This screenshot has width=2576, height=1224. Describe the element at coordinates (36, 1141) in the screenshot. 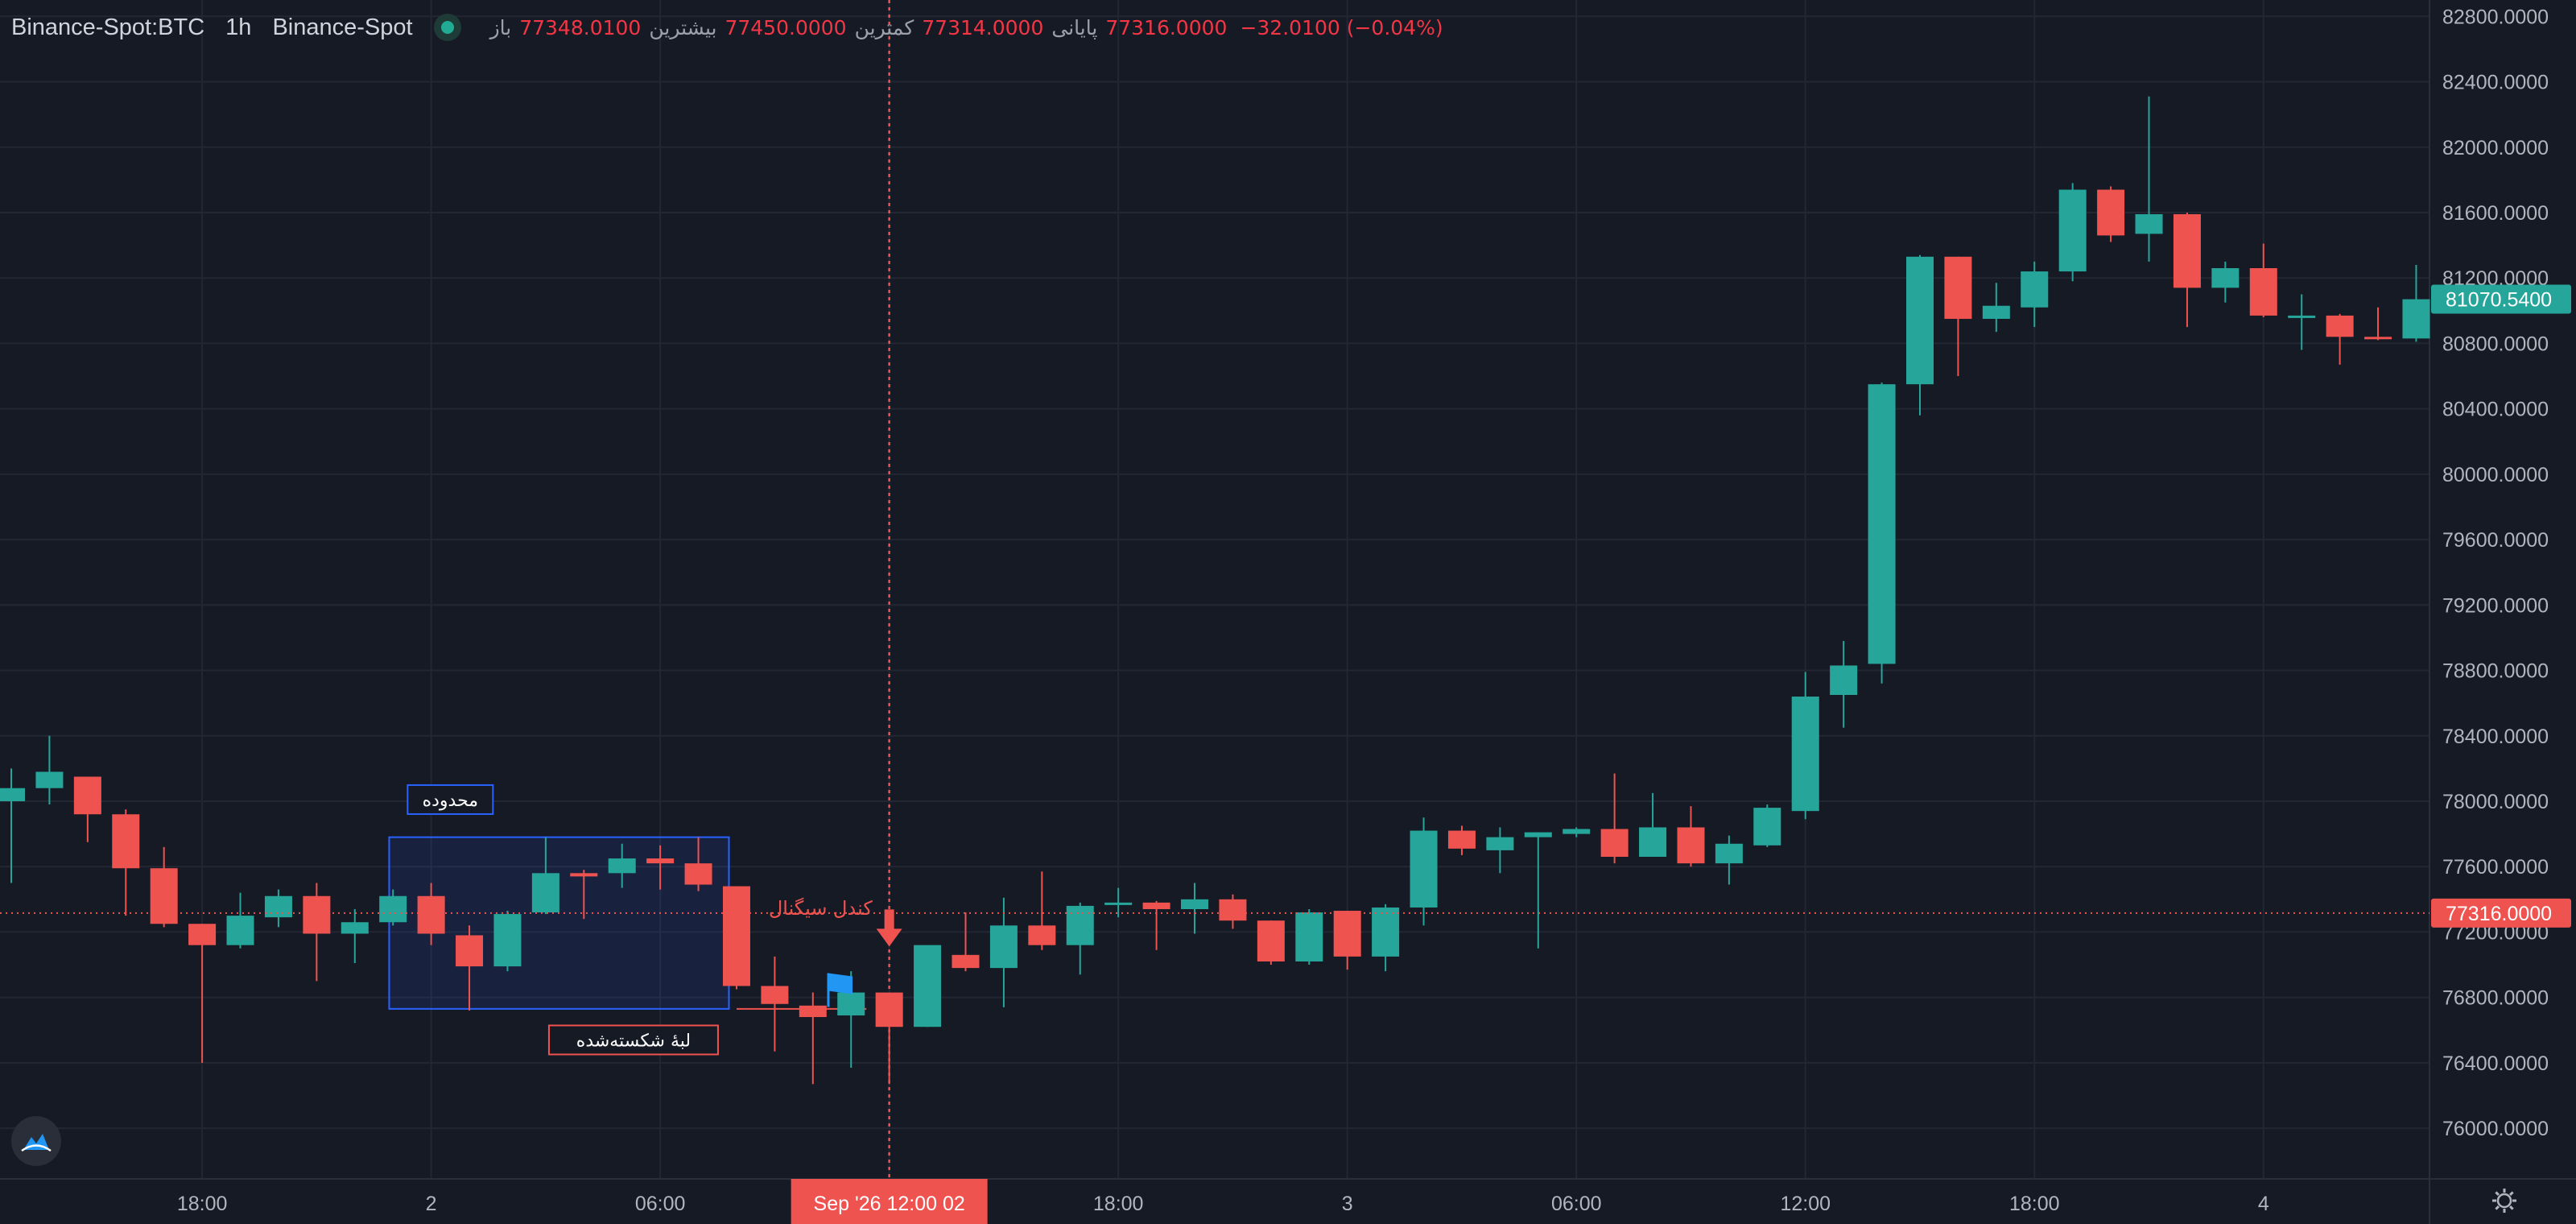

I see `tradingview-logo-icon` at that location.